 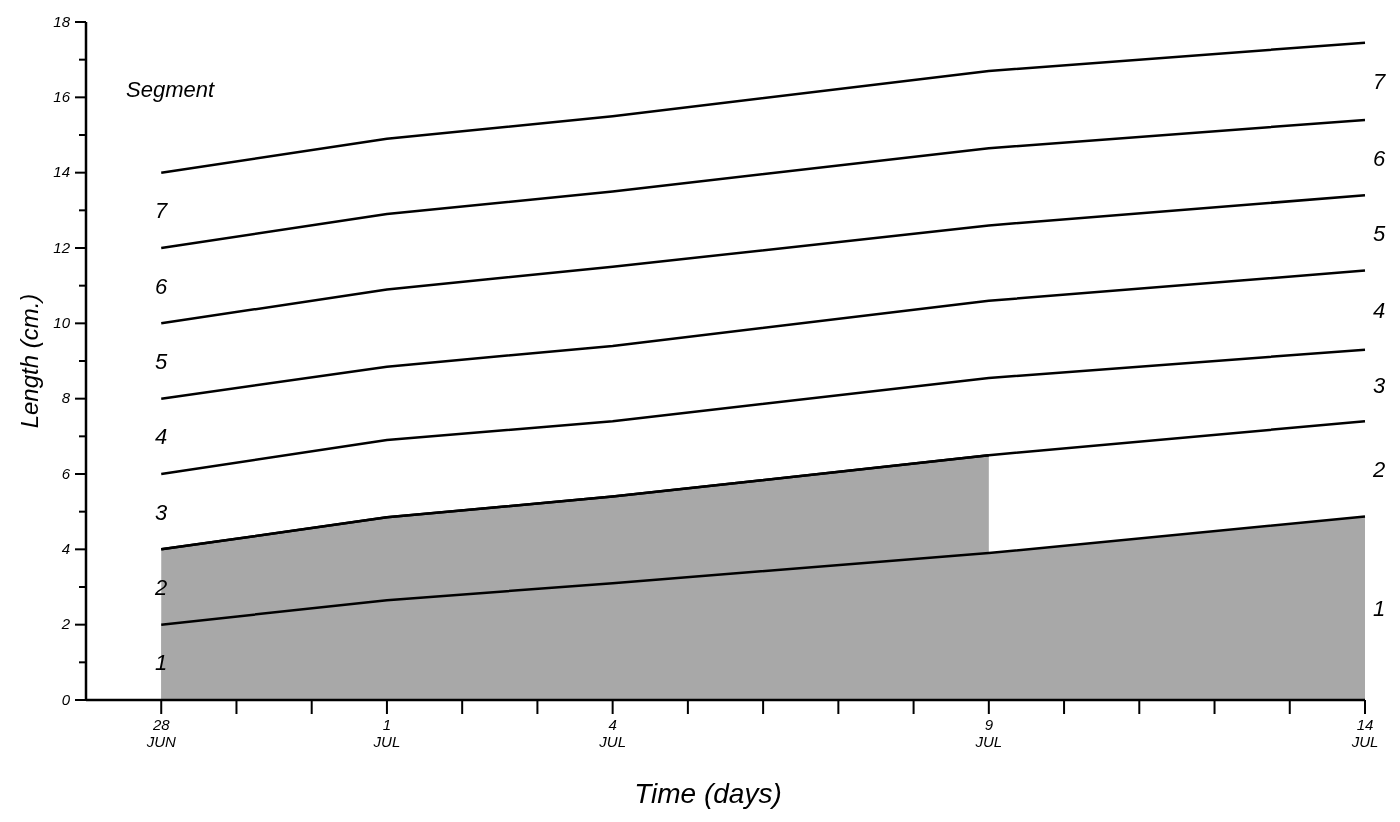 What do you see at coordinates (170, 90) in the screenshot?
I see `annotation: Segment` at bounding box center [170, 90].